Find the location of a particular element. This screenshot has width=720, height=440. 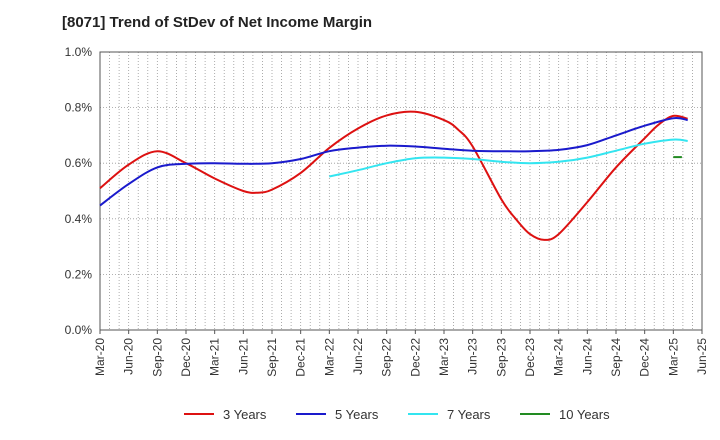

x-tick-label: Sep-20 is located at coordinates (157, 357).